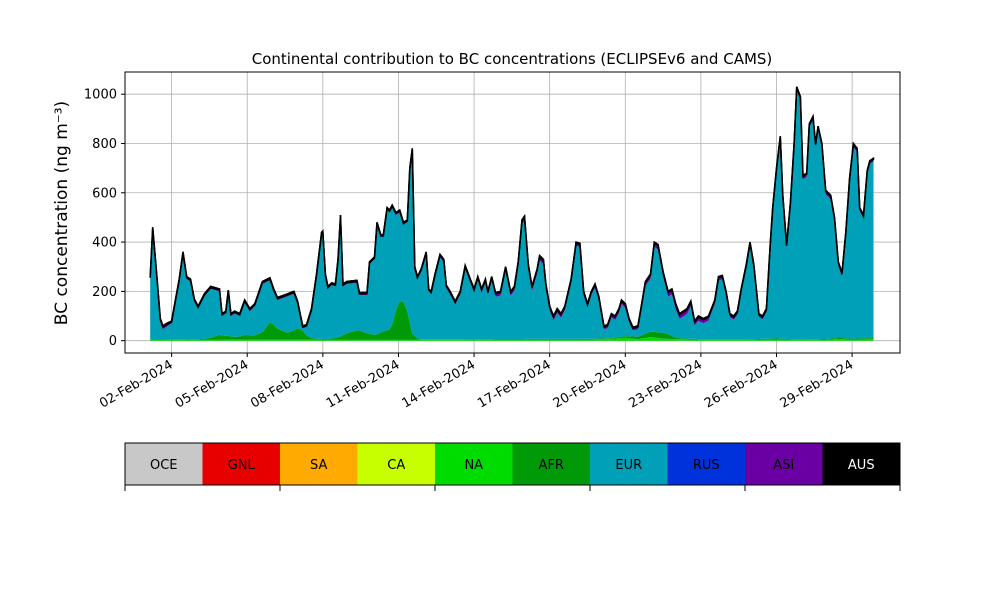  What do you see at coordinates (136, 384) in the screenshot?
I see `x-tick-label: 02-Feb-2024` at bounding box center [136, 384].